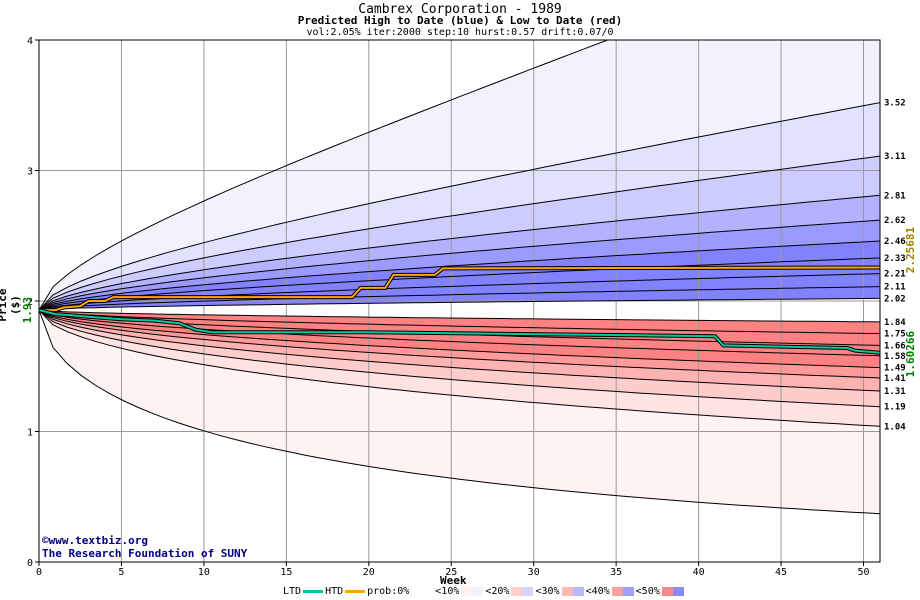  Describe the element at coordinates (895, 221) in the screenshot. I see `percentile-label-2.62: 2.62` at that location.